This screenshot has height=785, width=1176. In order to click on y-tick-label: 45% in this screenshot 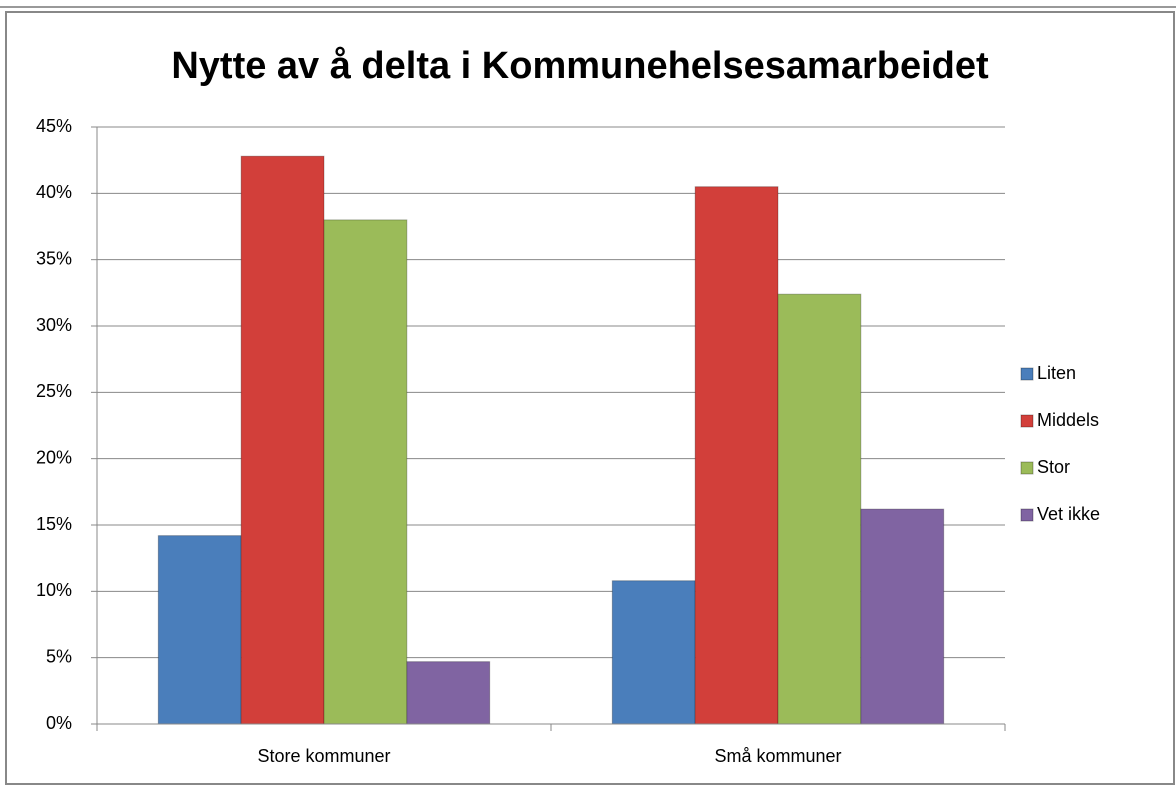, I will do `click(54, 126)`.